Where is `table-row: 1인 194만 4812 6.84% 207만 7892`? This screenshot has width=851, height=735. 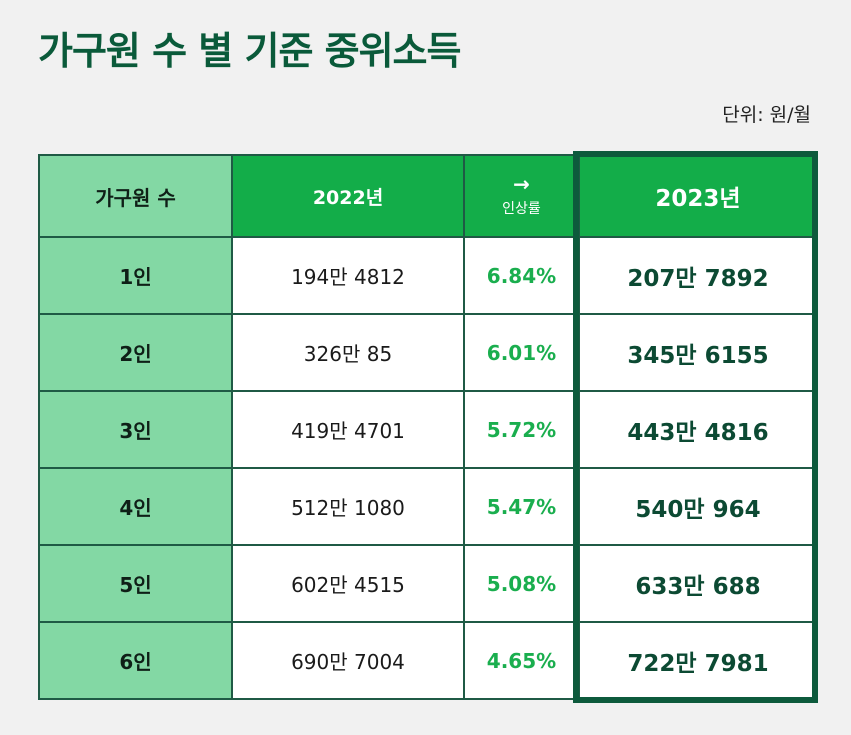 table-row: 1인 194만 4812 6.84% 207만 7892 is located at coordinates (428, 275).